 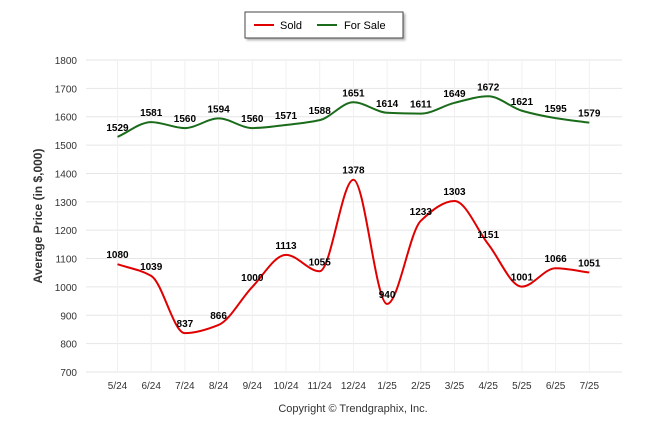 I want to click on series-line-for-sale, so click(x=353, y=116).